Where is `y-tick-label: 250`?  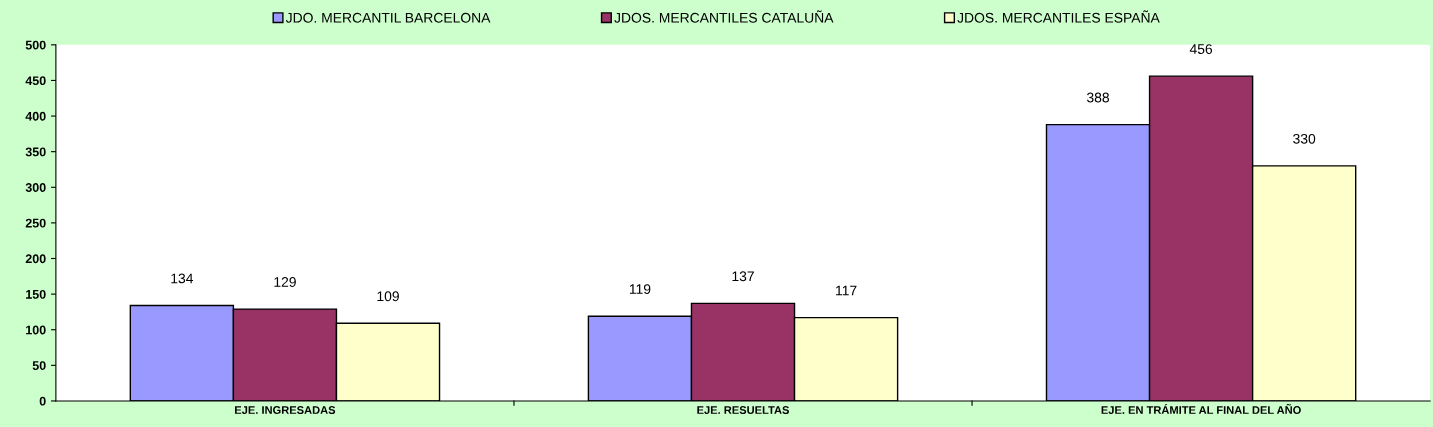 y-tick-label: 250 is located at coordinates (35, 223).